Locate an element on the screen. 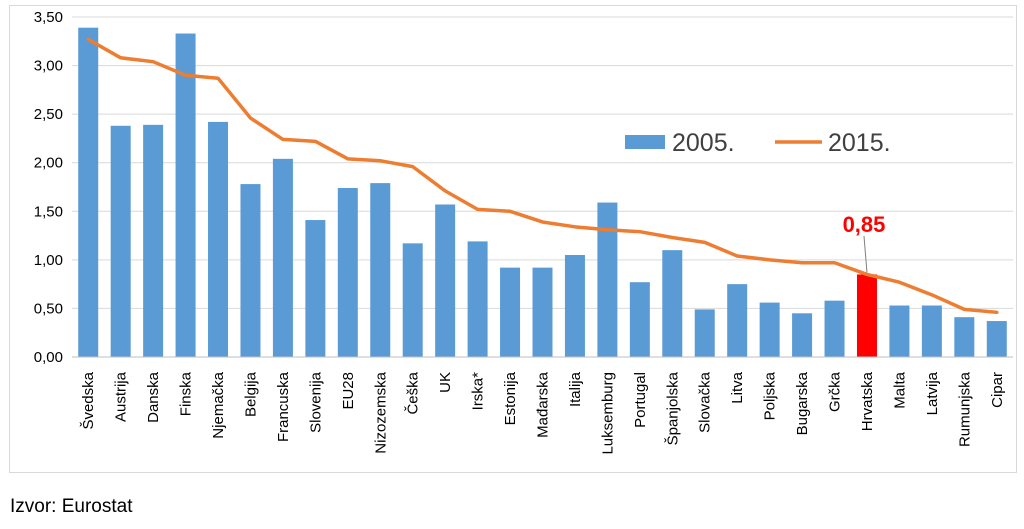 Image resolution: width=1024 pixels, height=529 pixels. legend-swatch-2005 is located at coordinates (645, 142).